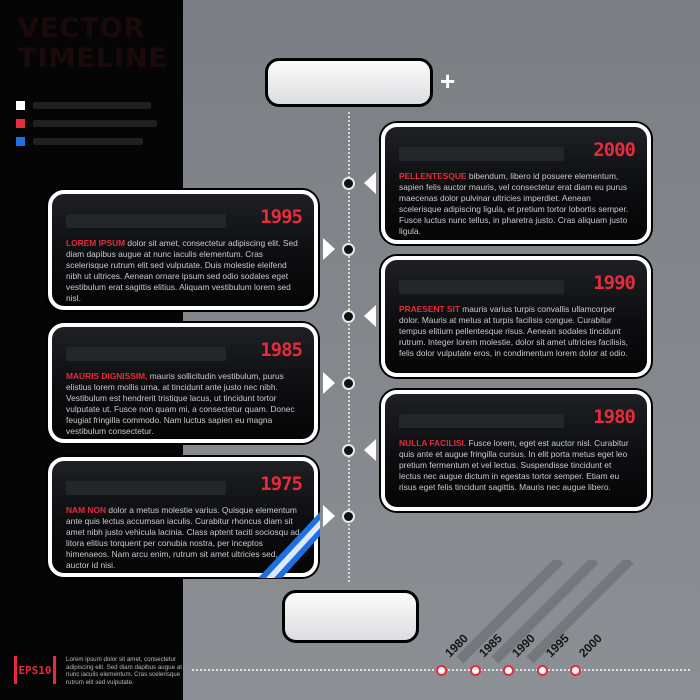 This screenshot has height=700, width=700. I want to click on legend-swatch-blue, so click(20, 141).